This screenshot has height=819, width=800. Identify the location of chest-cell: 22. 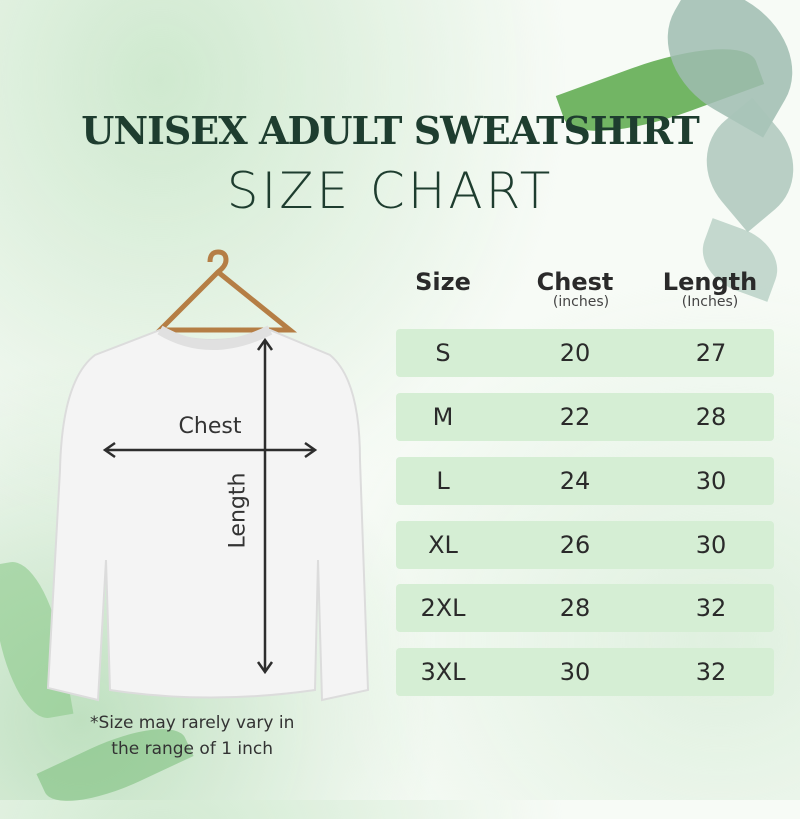
(575, 417).